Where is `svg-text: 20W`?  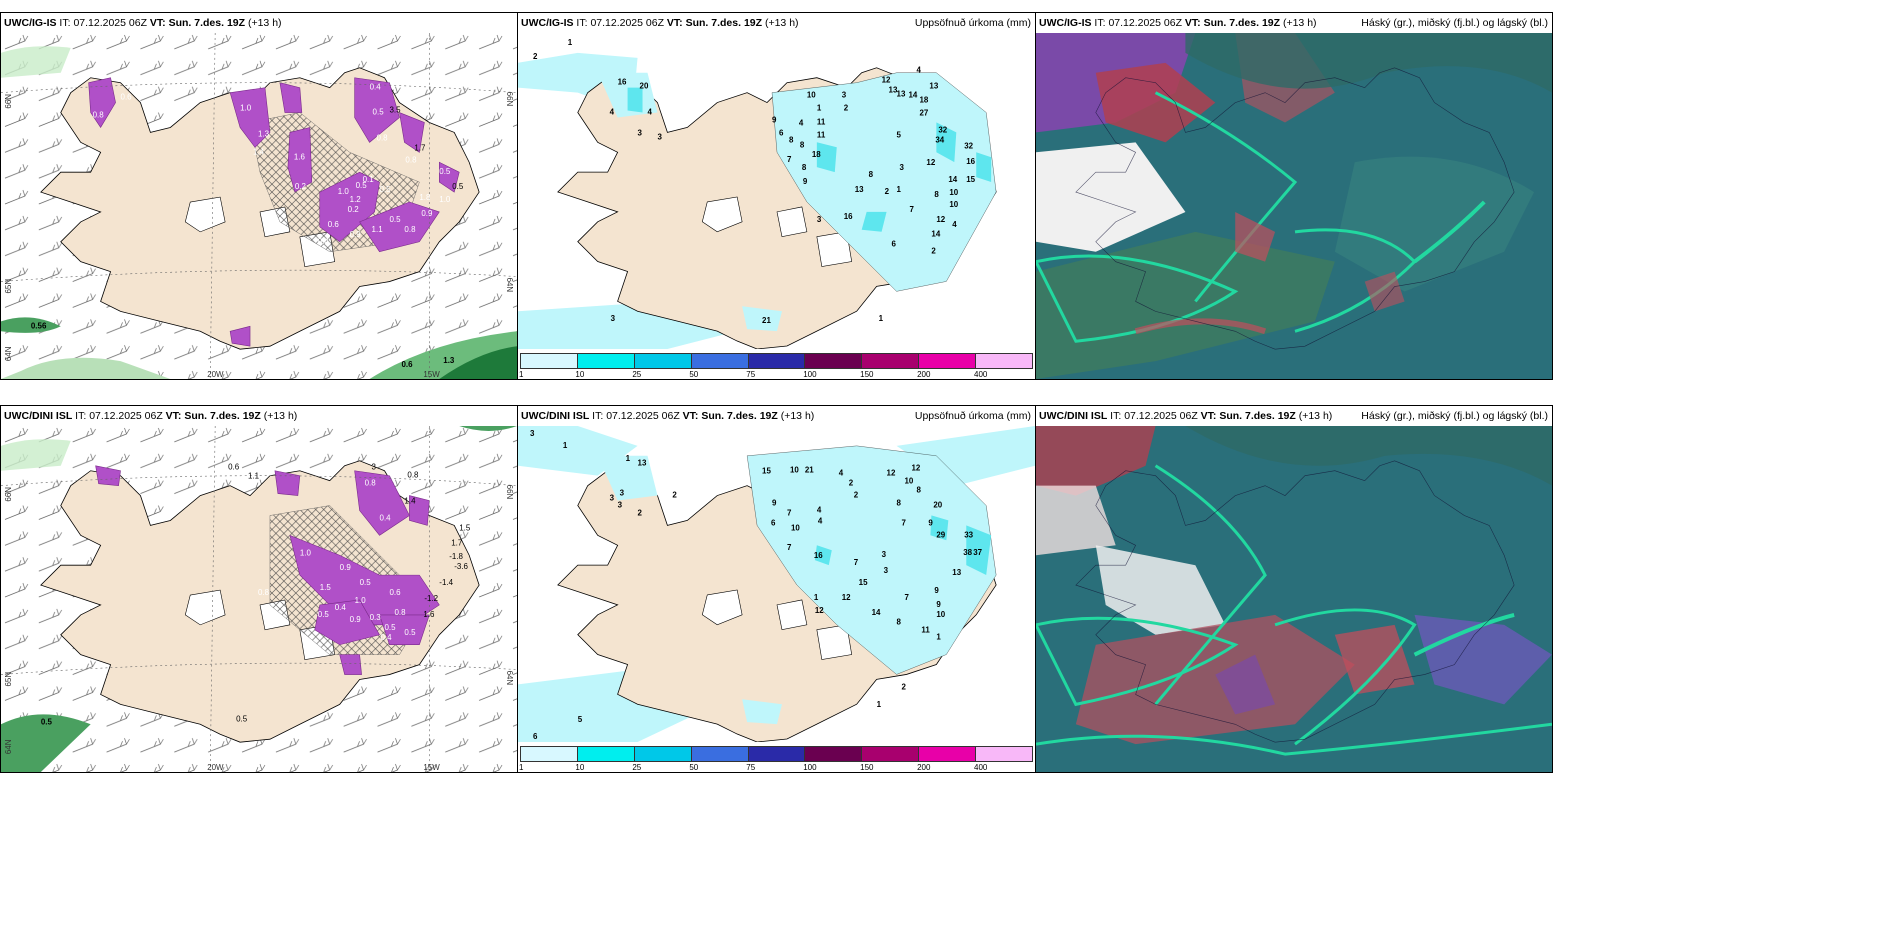 svg-text: 20W is located at coordinates (215, 767).